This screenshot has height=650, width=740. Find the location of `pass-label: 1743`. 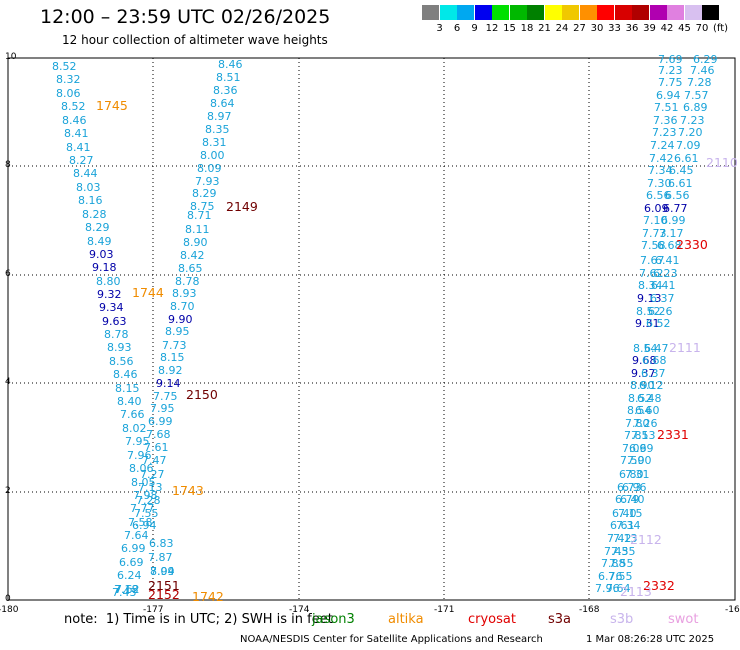

pass-label: 1743 is located at coordinates (188, 490).